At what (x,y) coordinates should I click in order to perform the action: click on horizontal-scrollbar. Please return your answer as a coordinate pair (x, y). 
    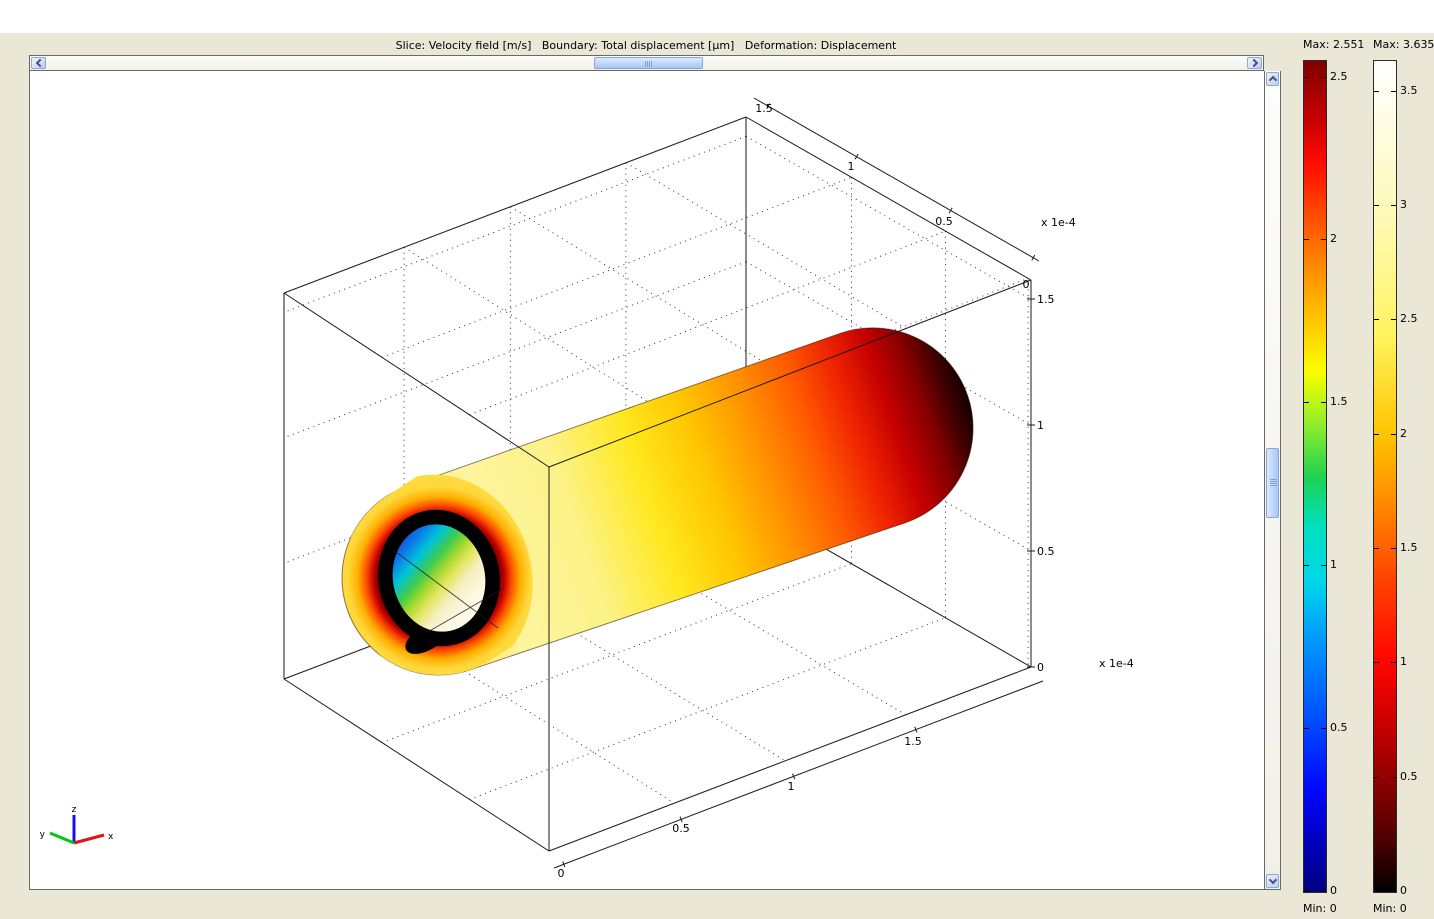
    Looking at the image, I should click on (646, 63).